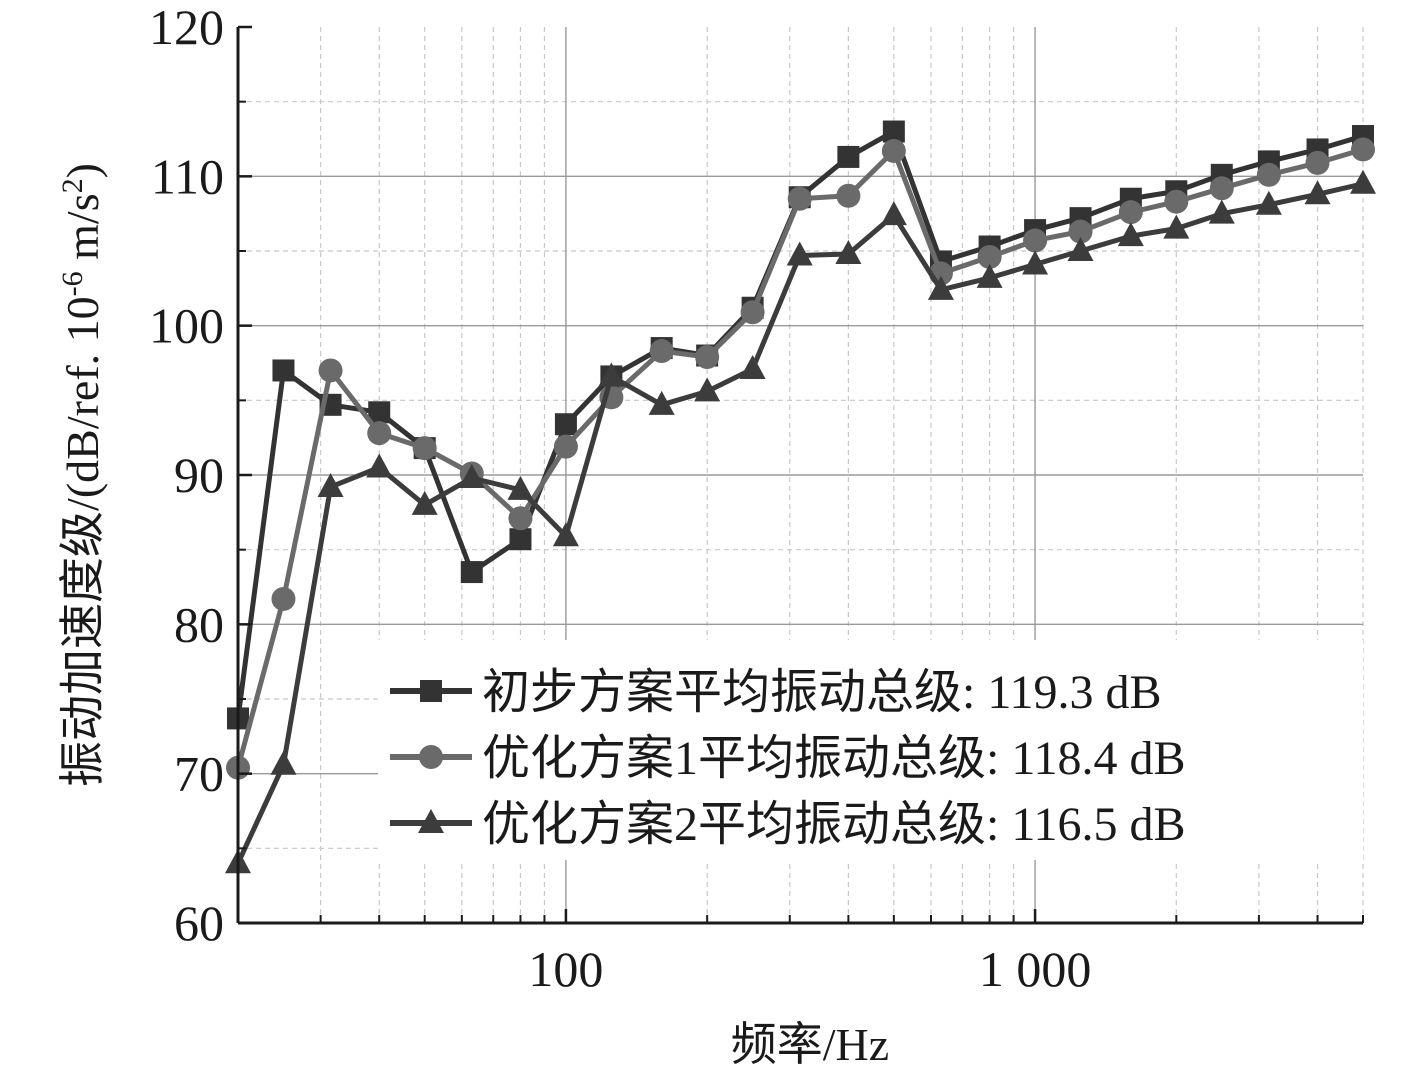 This screenshot has height=1075, width=1417. I want to click on y-axis-label-unit: m/s, so click(82, 232).